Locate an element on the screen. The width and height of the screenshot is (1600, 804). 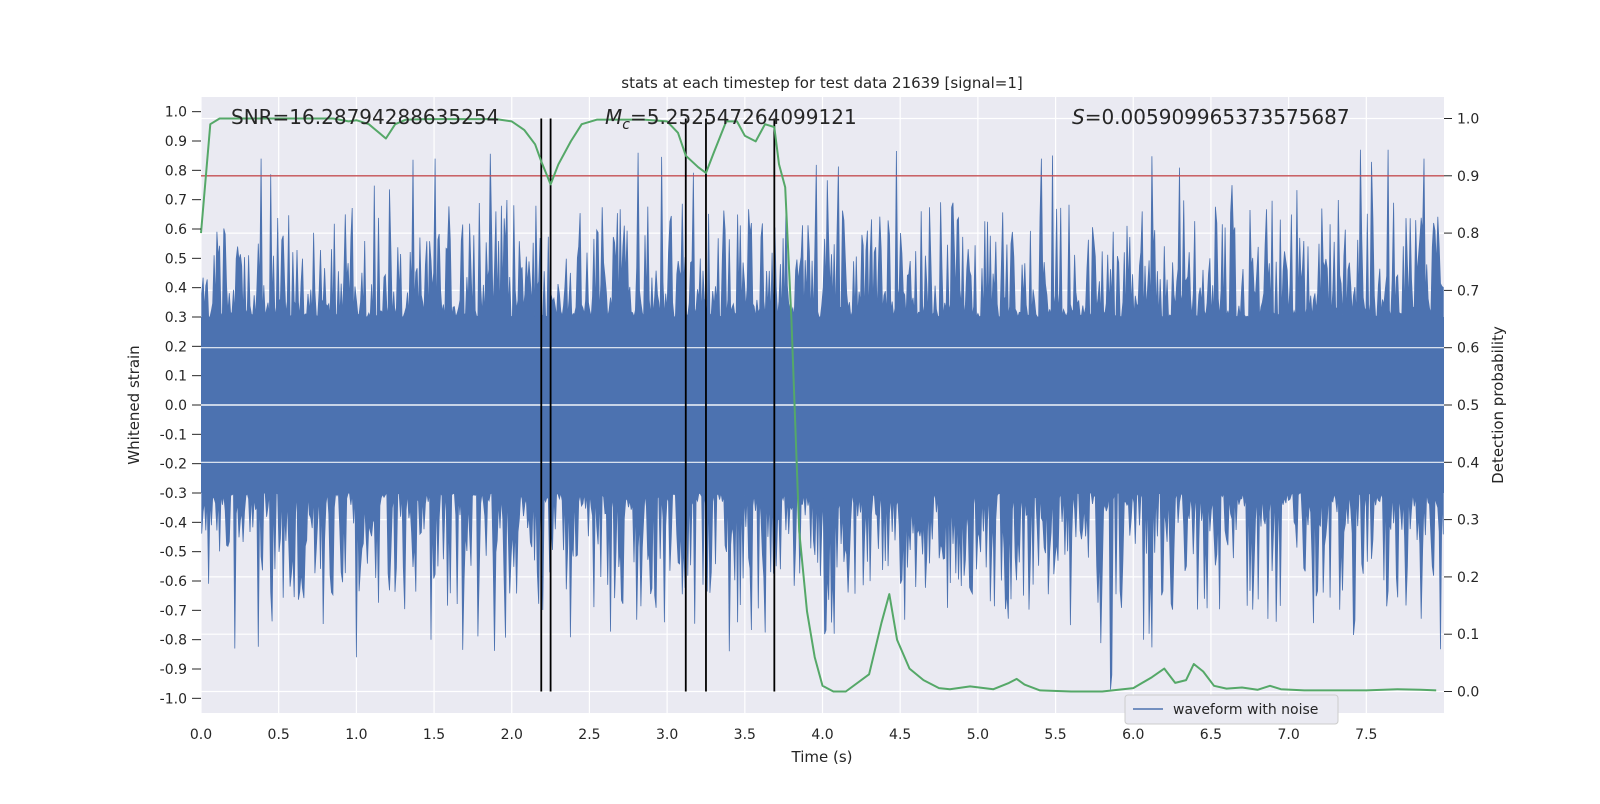
x-tick-label: 7.5 is located at coordinates (1366, 735).